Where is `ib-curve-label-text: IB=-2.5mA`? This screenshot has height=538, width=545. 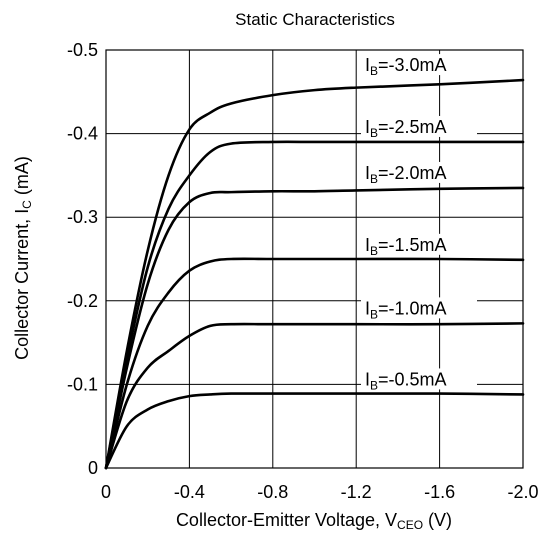 ib-curve-label-text: IB=-2.5mA is located at coordinates (406, 128).